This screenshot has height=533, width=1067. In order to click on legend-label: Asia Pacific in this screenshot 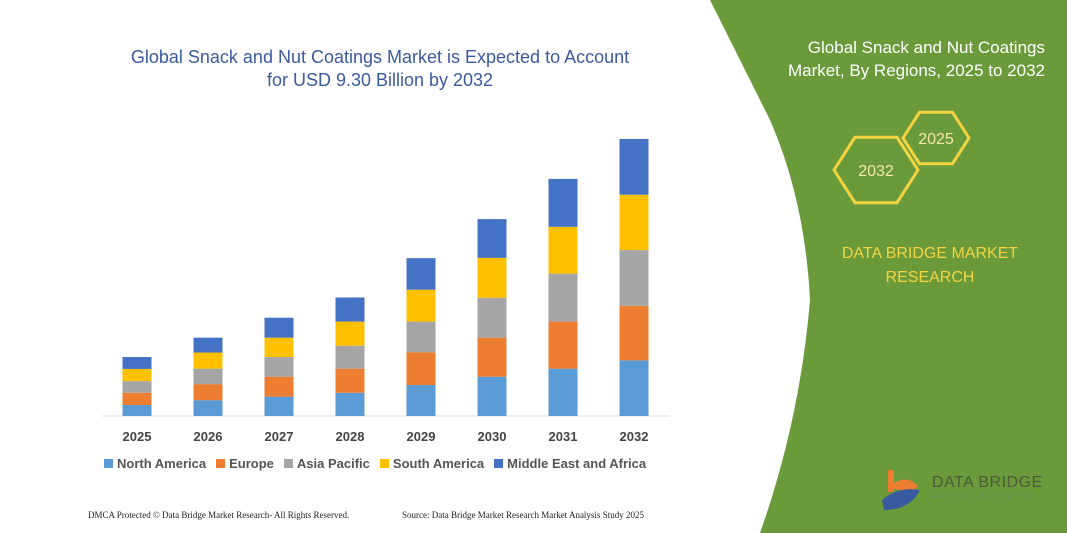, I will do `click(333, 463)`.